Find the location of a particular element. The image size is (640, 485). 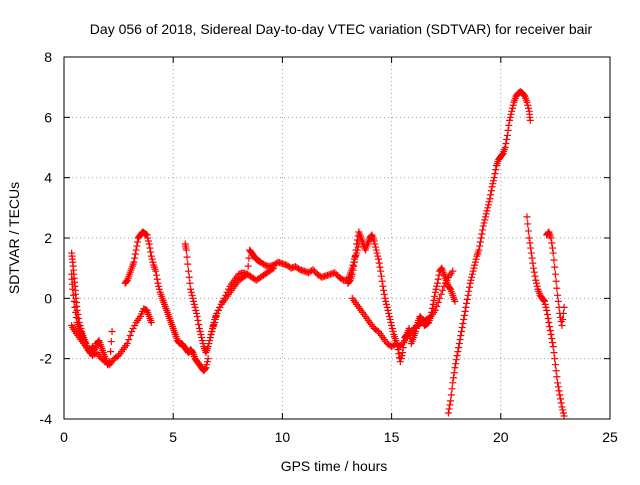

series-trace-g is located at coordinates (402, 309).